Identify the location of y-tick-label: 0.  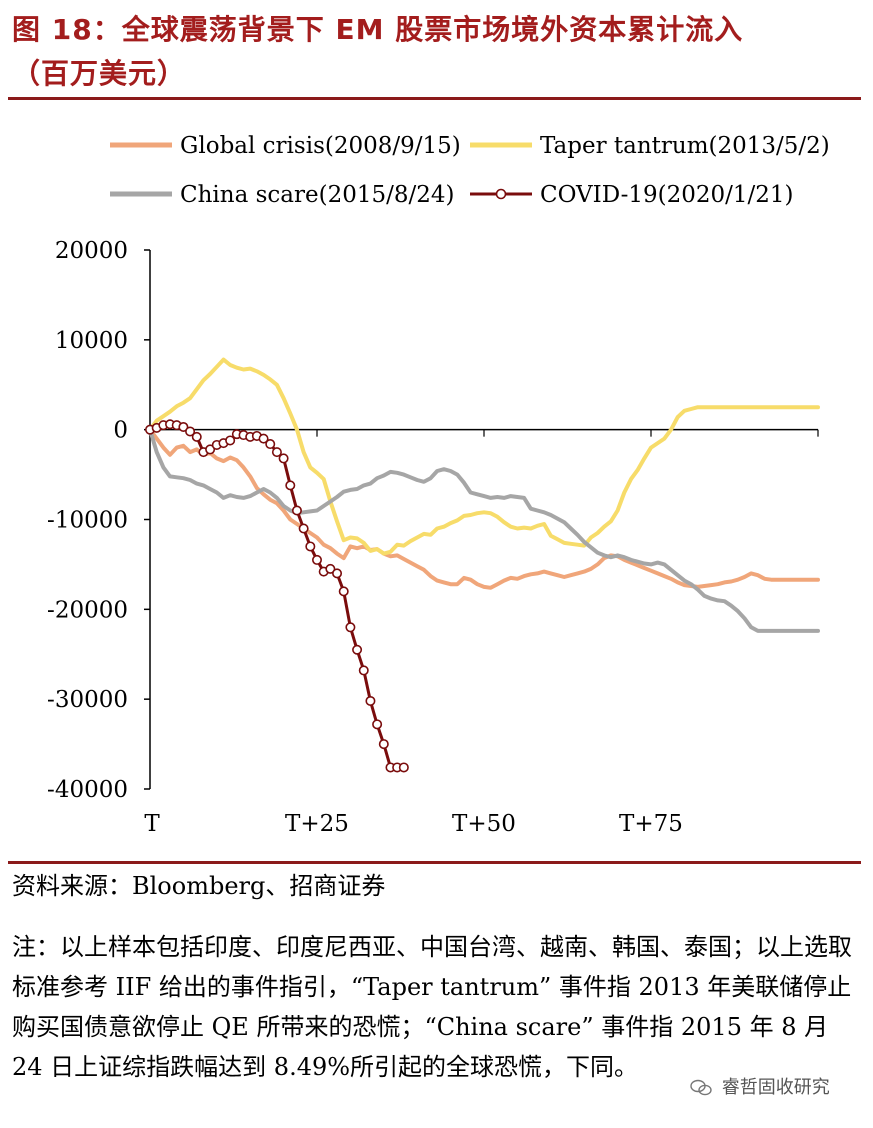
(120, 431).